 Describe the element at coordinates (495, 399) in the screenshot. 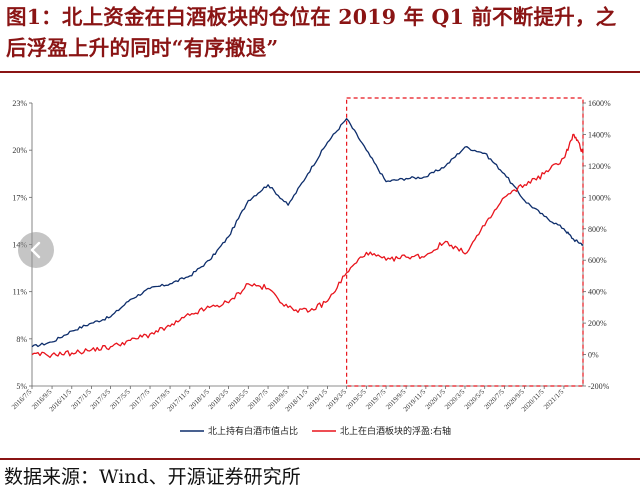

I see `x-tick-label: 2020/7/5` at that location.